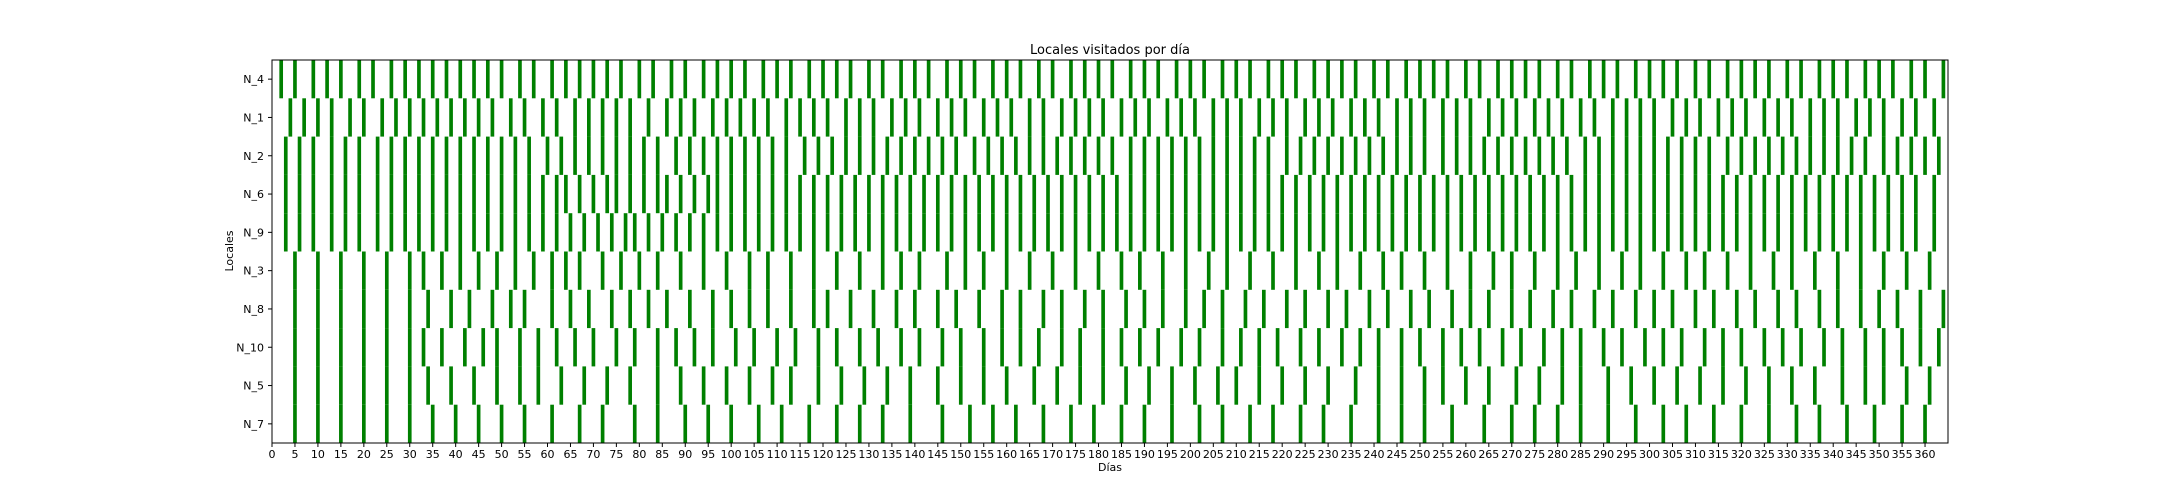 The image size is (2160, 504). I want to click on x-tick-label: 245, so click(1396, 454).